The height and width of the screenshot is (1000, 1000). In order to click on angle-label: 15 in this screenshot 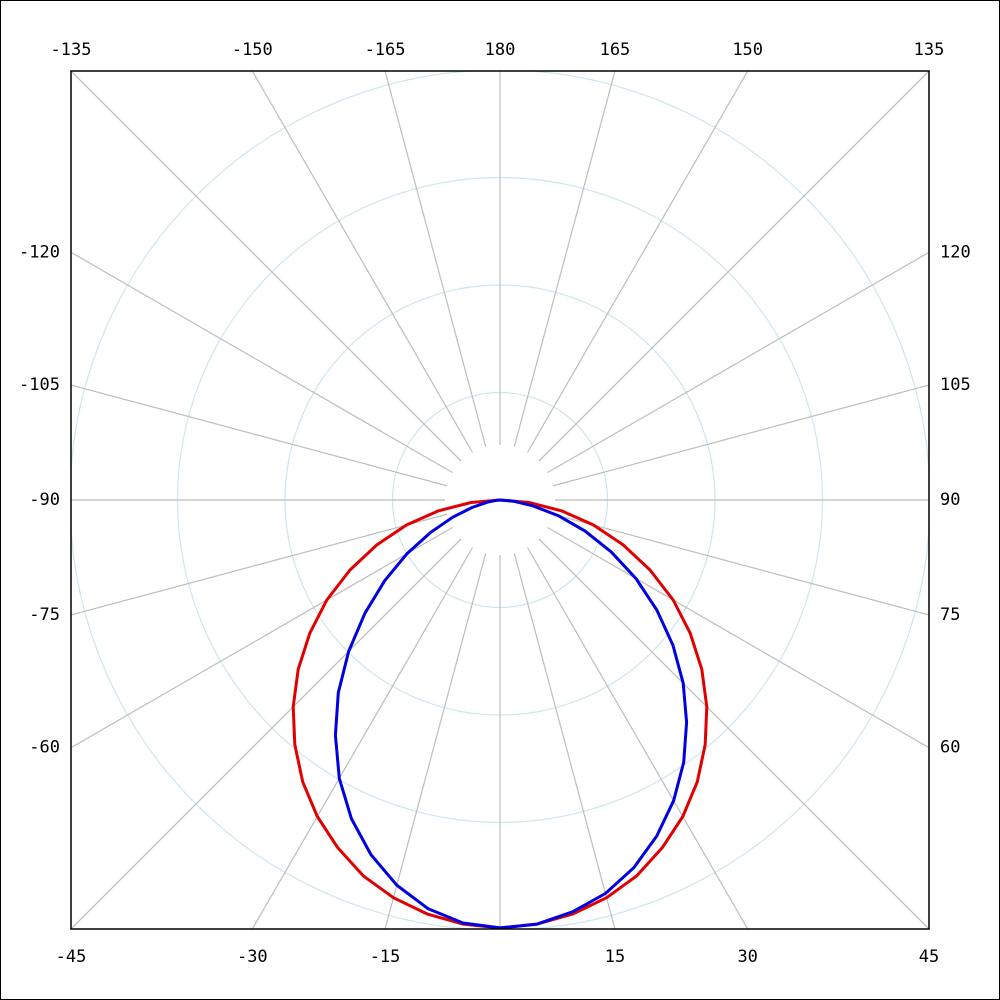, I will do `click(615, 957)`.